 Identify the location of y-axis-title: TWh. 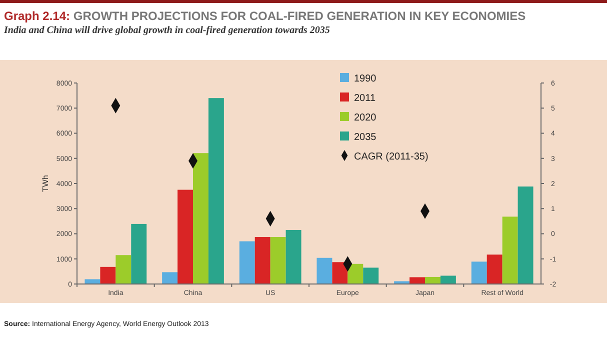
(45, 183).